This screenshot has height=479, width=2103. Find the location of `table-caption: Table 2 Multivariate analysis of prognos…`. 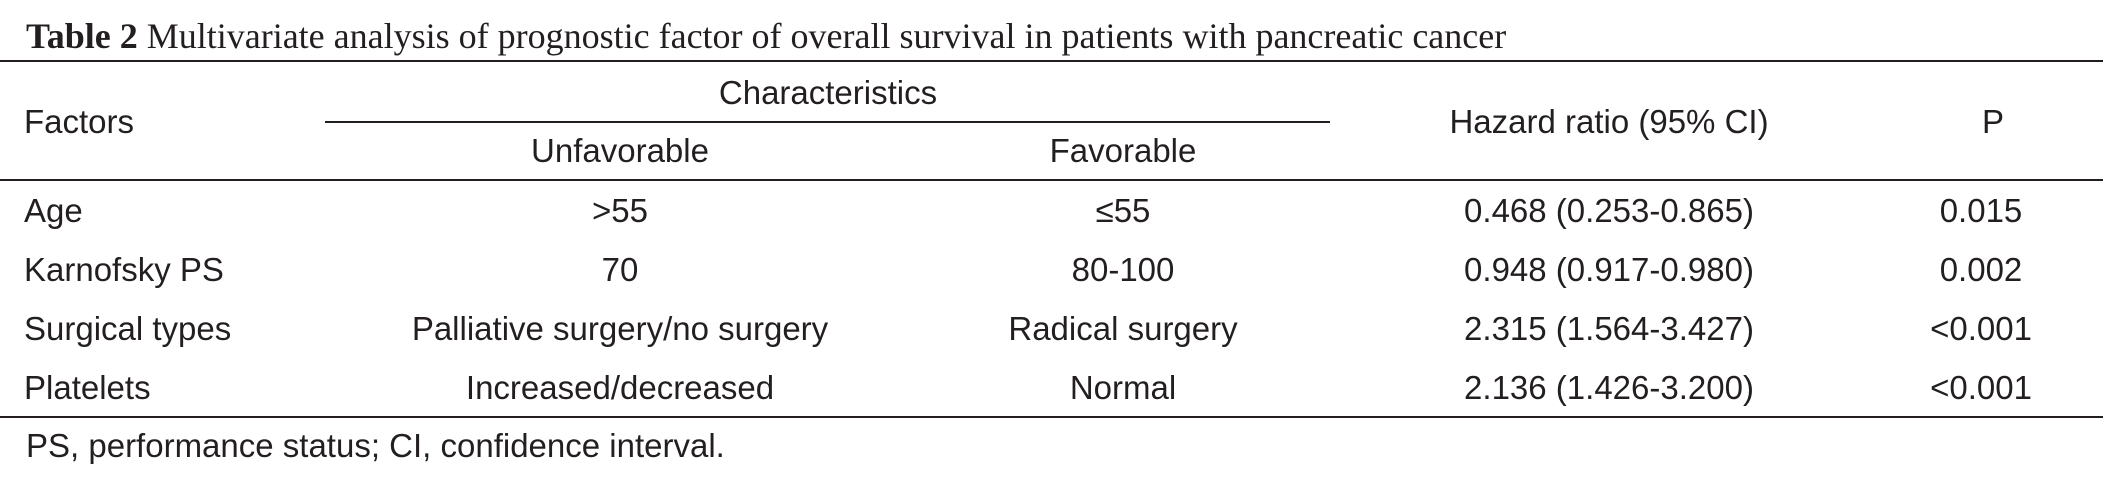

table-caption: Table 2 Multivariate analysis of prognos… is located at coordinates (766, 36).